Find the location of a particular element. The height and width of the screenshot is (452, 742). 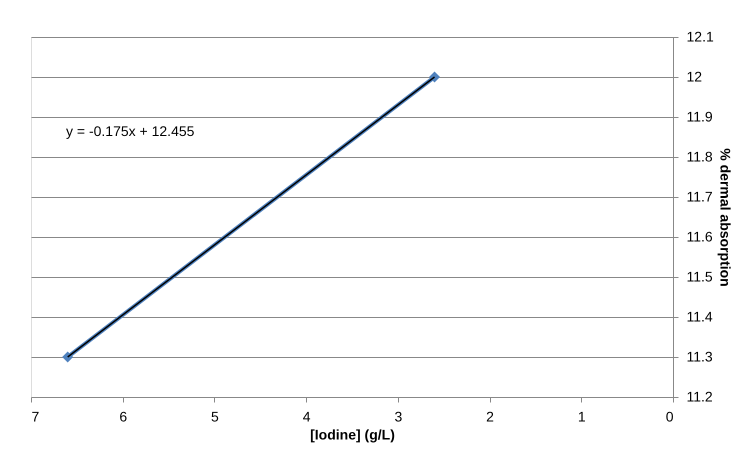

x-tick-label: 2 is located at coordinates (490, 416).